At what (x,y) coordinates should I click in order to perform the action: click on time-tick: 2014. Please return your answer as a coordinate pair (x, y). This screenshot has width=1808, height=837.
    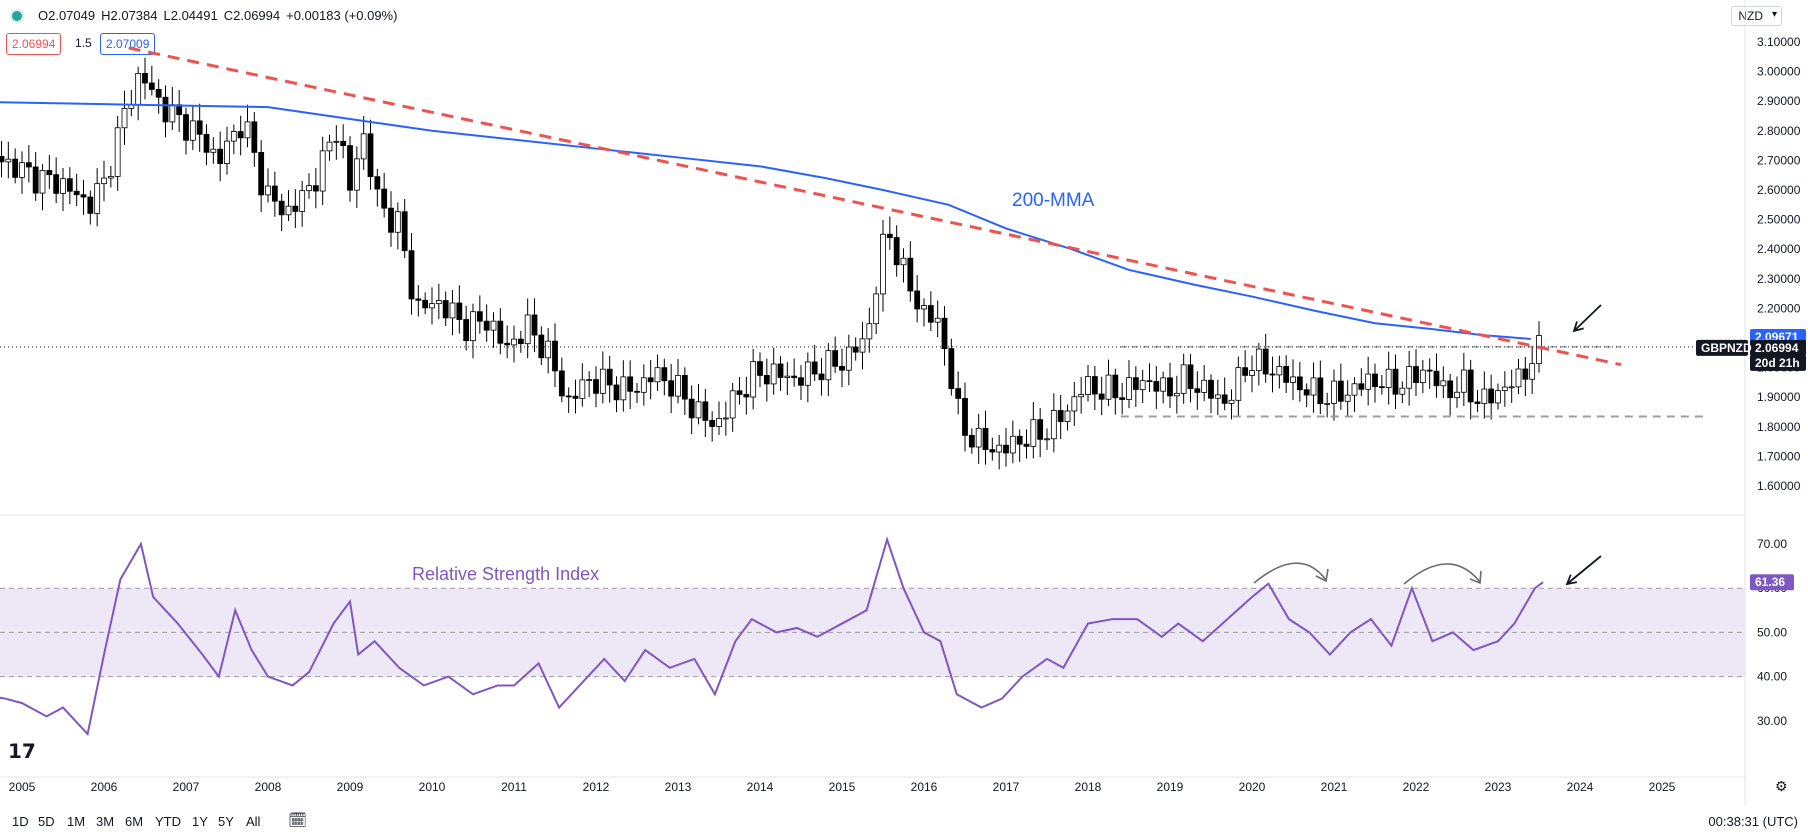
    Looking at the image, I should click on (760, 787).